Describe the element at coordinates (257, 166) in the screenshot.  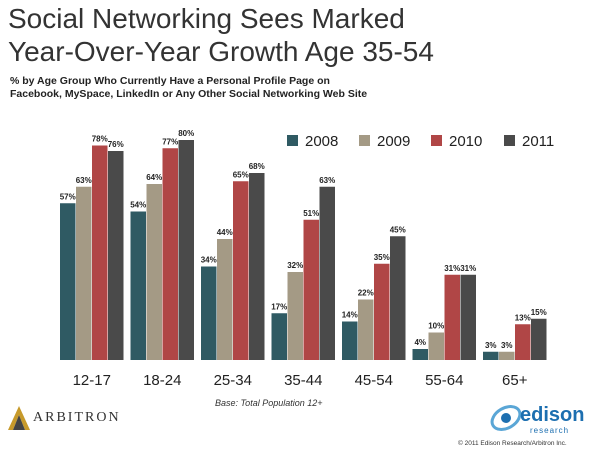
I see `data-label-25-34-2011: 68%` at that location.